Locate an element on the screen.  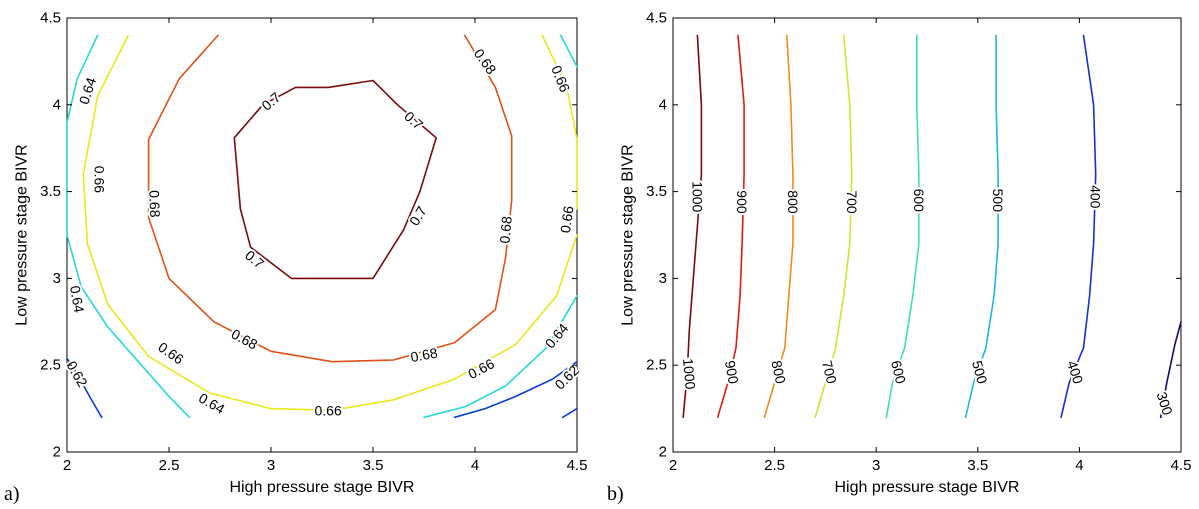
panel-label: a) is located at coordinates (12, 494).